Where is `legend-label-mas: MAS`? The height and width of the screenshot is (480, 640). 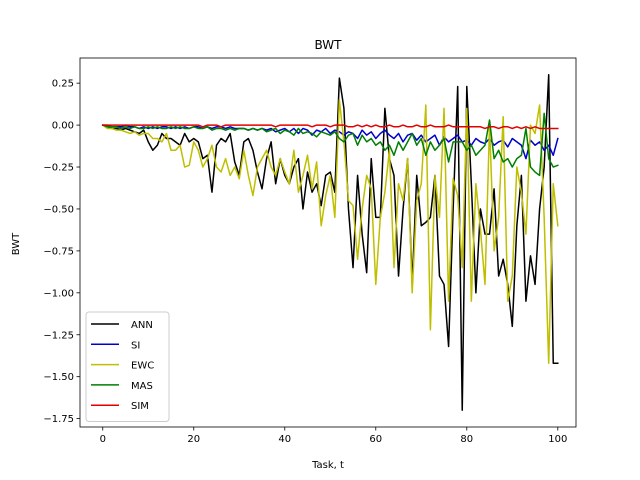 legend-label-mas: MAS is located at coordinates (142, 386).